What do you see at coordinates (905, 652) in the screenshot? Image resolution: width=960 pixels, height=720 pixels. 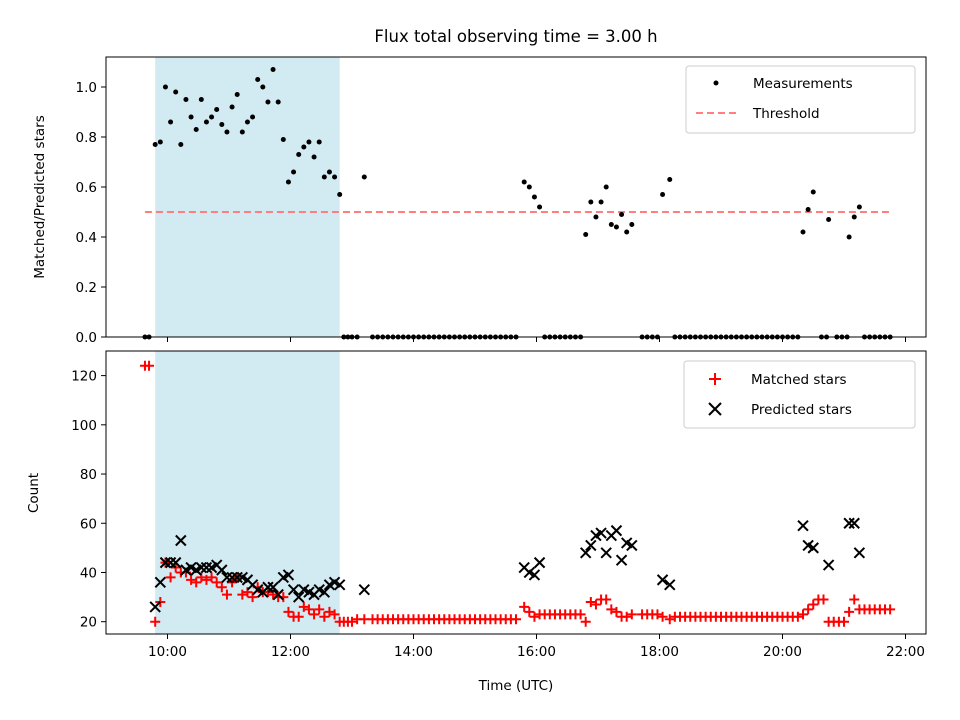 I see `xtick-label: 22:00` at bounding box center [905, 652].